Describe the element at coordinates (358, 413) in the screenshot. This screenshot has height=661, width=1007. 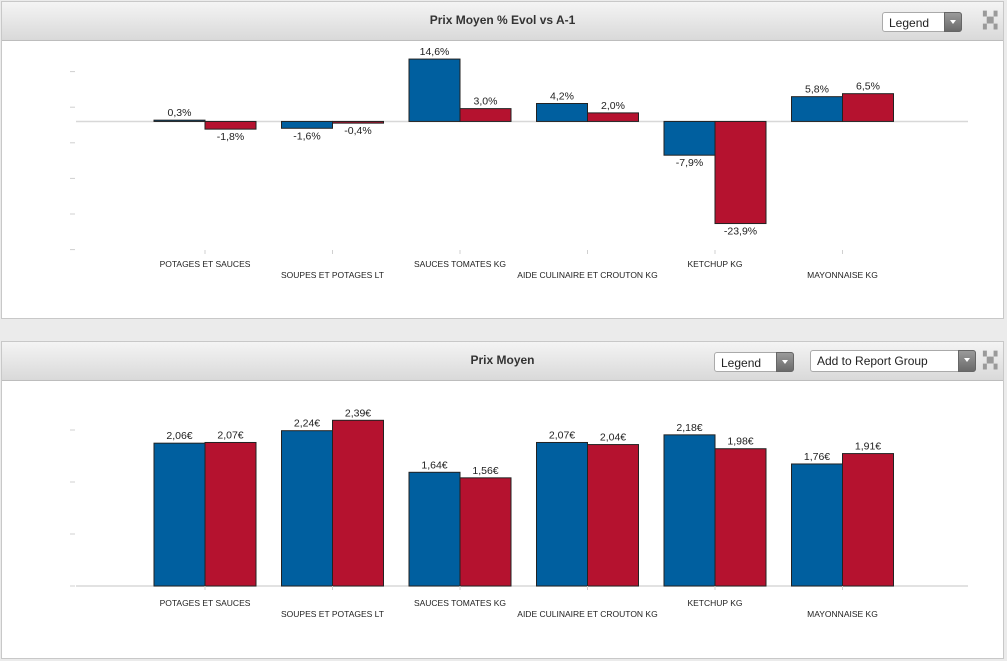
I see `data-label: 2,39€` at that location.